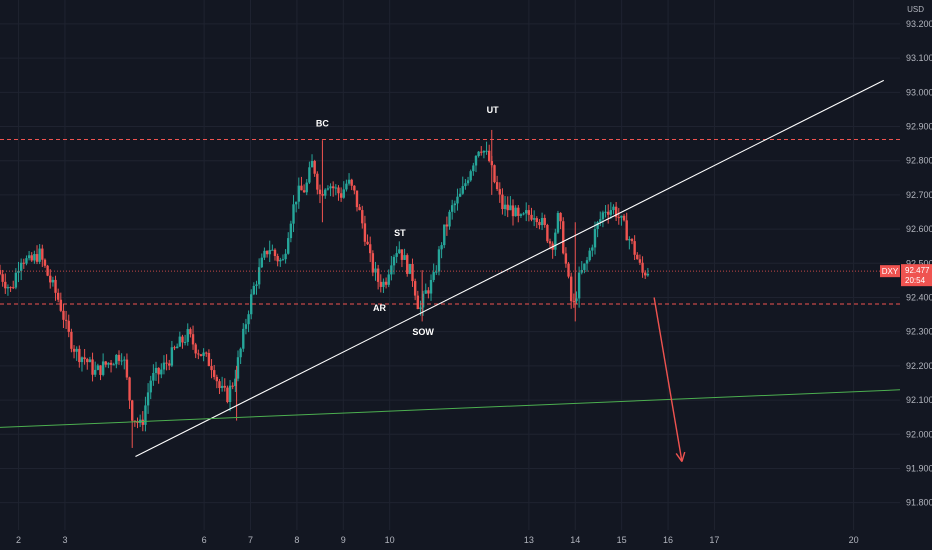 The width and height of the screenshot is (932, 550). I want to click on current-price-tag: DXY 92.477 20:54, so click(906, 275).